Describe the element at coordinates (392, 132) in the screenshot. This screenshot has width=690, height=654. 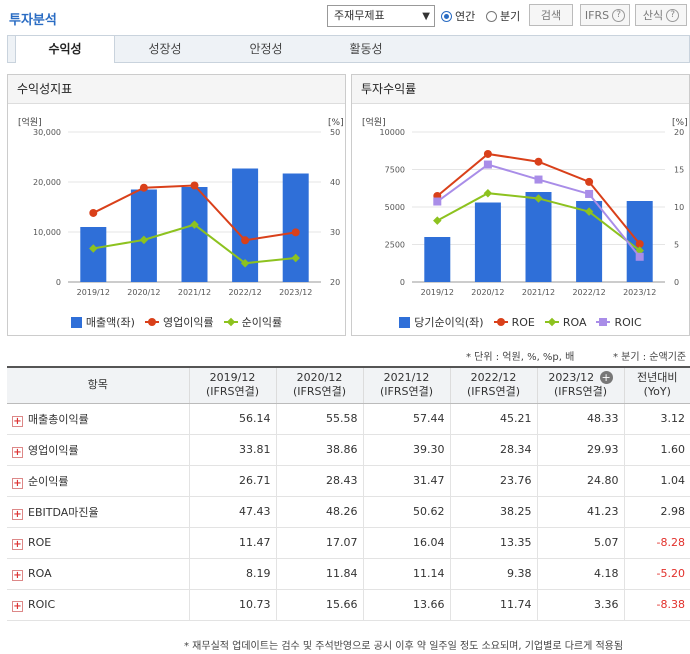
I see `y-left-tick-label: 10000` at that location.